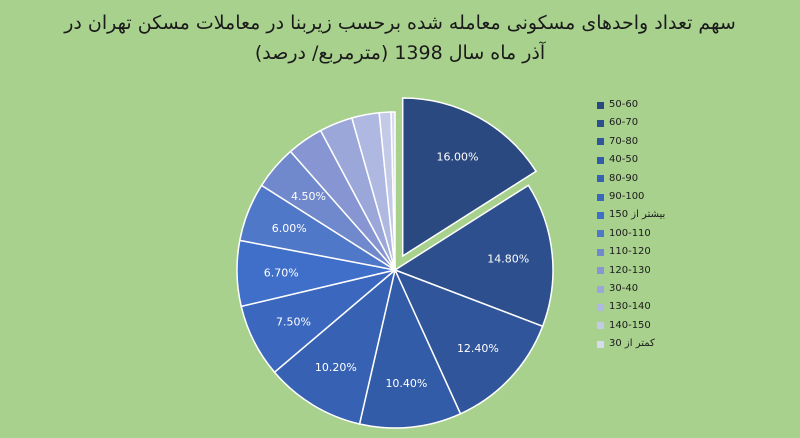 The image size is (800, 438). I want to click on legend-item-1: 60-70, so click(631, 123).